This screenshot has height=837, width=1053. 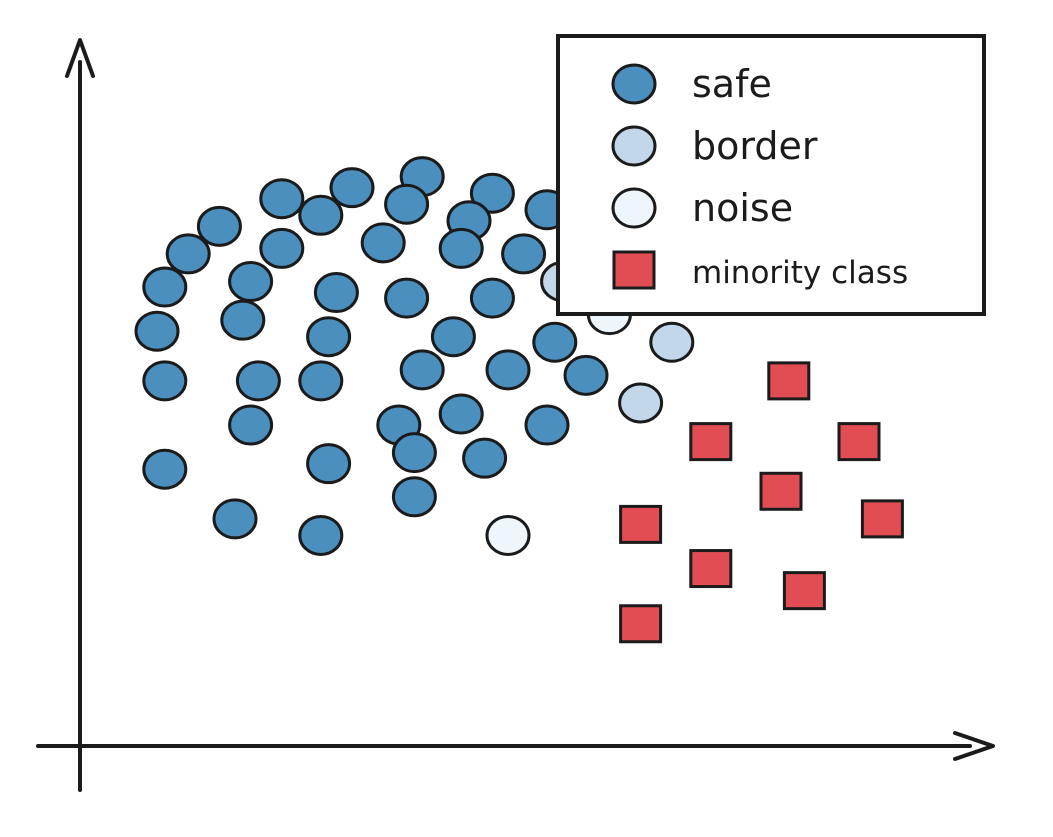 I want to click on legend-entry-noise: noise, so click(x=702, y=208).